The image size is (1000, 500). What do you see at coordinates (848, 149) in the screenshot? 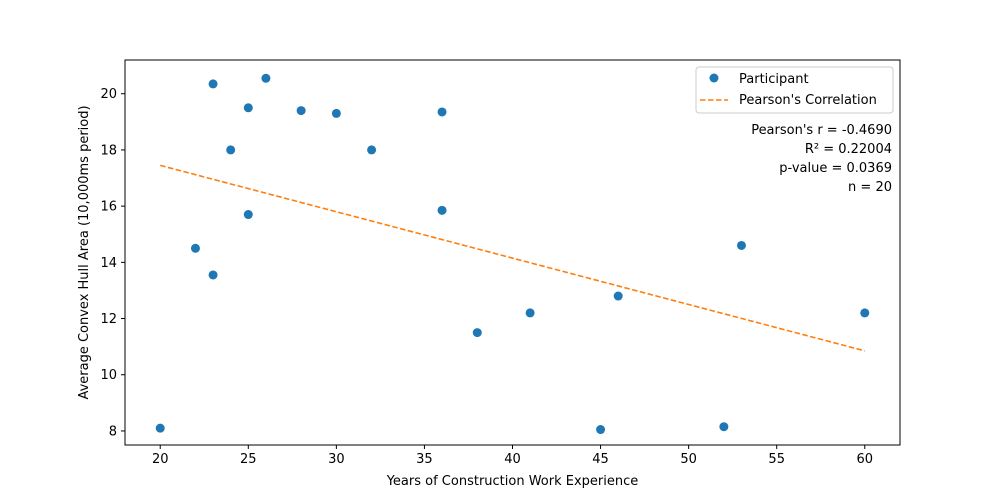
I see `stat-r-squared: R² = 0.22004` at bounding box center [848, 149].